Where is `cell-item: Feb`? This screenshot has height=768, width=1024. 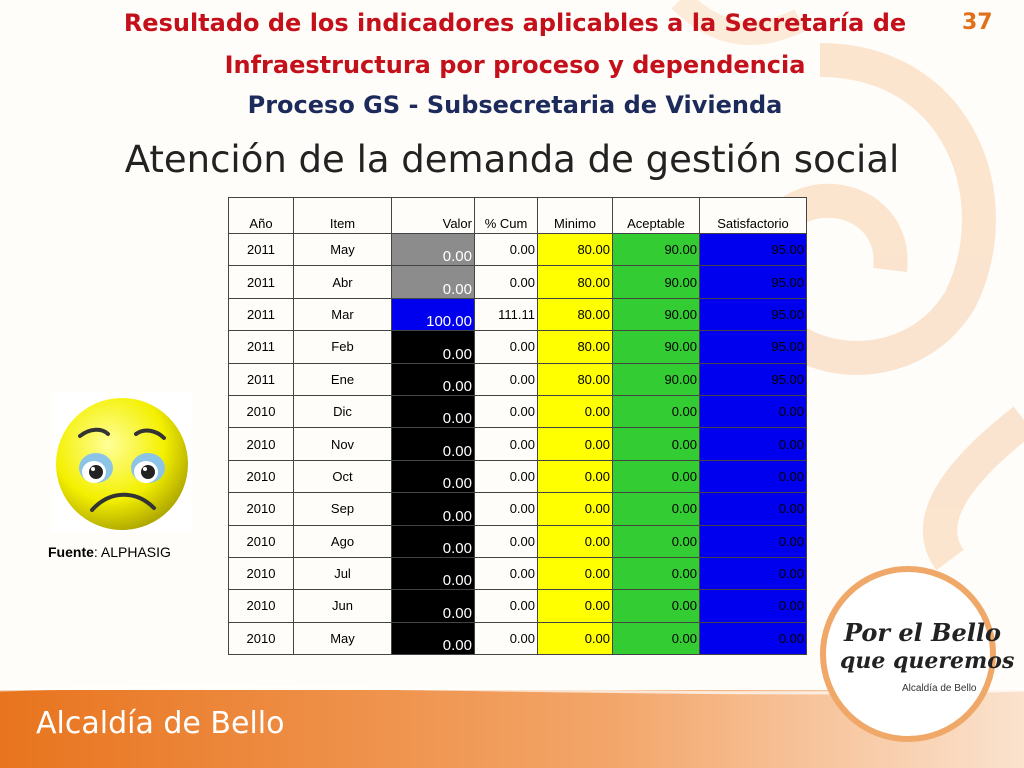
cell-item: Feb is located at coordinates (342, 347).